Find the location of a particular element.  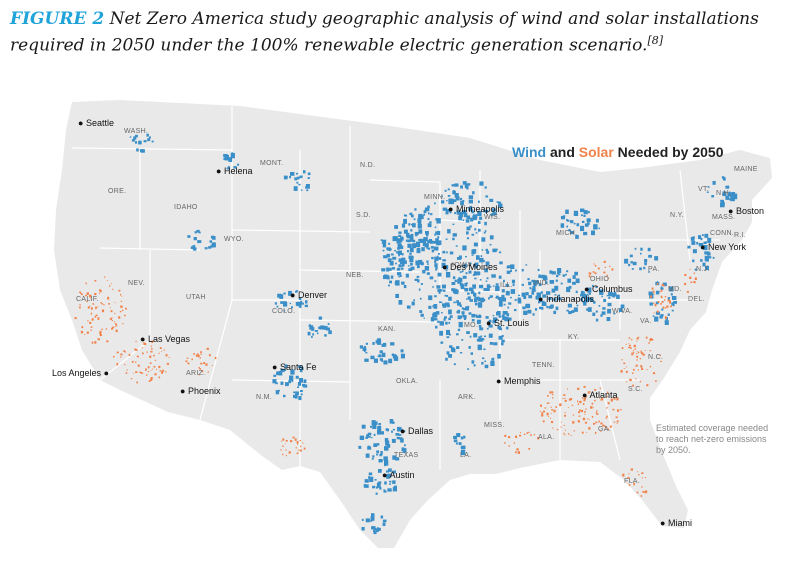

city-label-text: New York is located at coordinates (726, 247).